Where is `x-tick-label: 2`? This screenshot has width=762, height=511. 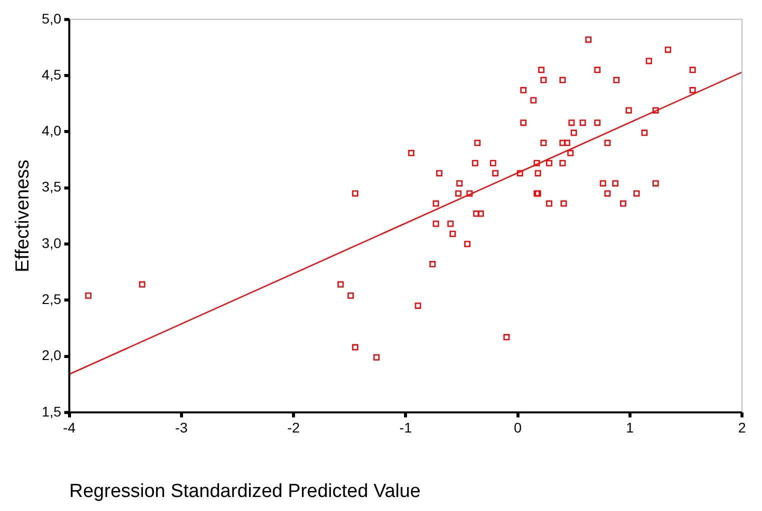
x-tick-label: 2 is located at coordinates (742, 428).